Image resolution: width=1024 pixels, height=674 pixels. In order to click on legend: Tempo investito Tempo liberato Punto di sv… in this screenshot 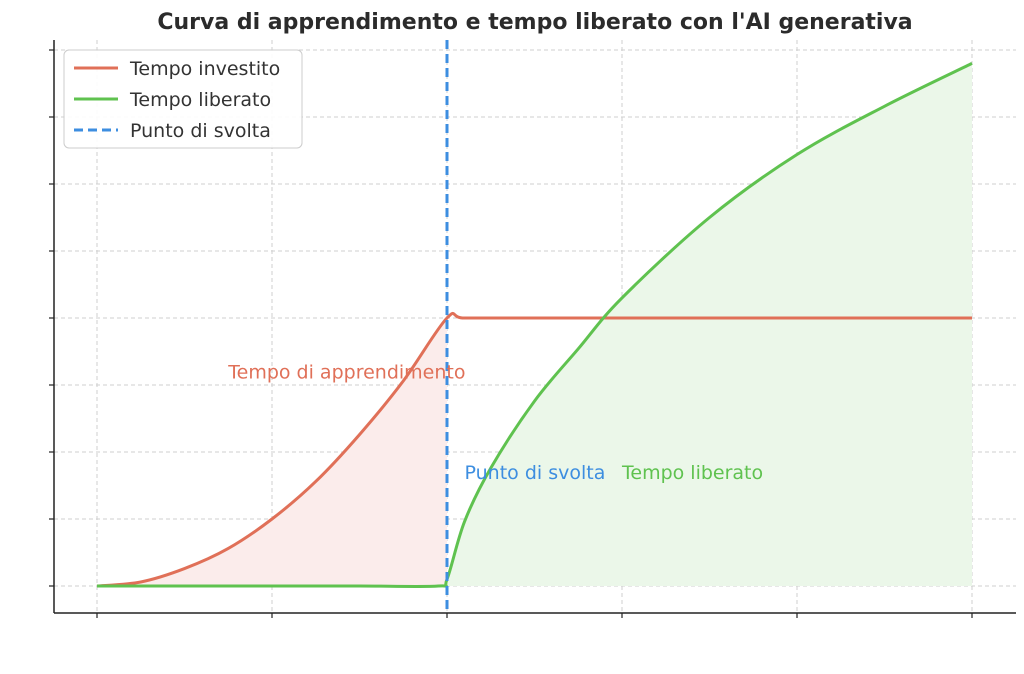, I will do `click(183, 99)`.